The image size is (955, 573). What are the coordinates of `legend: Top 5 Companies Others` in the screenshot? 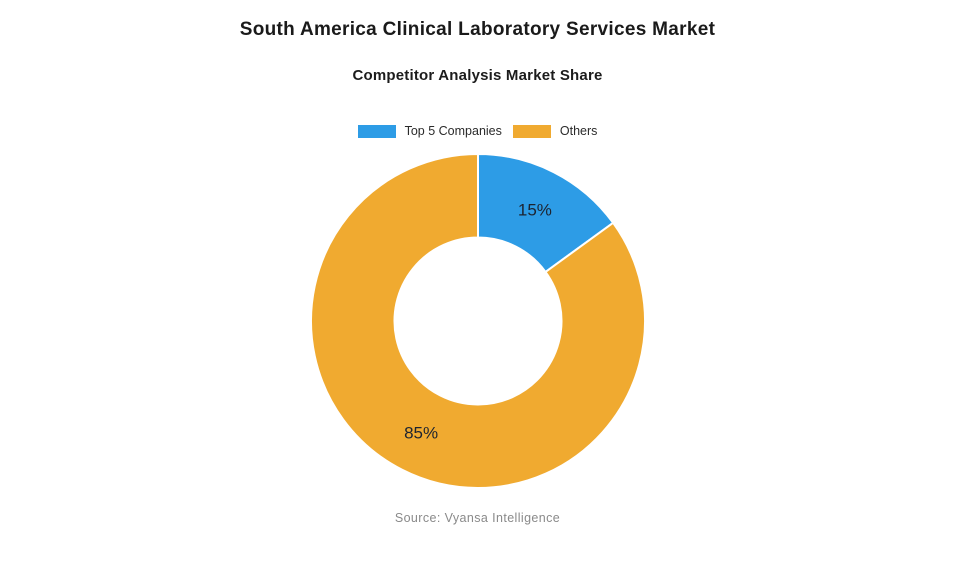 It's located at (477, 131).